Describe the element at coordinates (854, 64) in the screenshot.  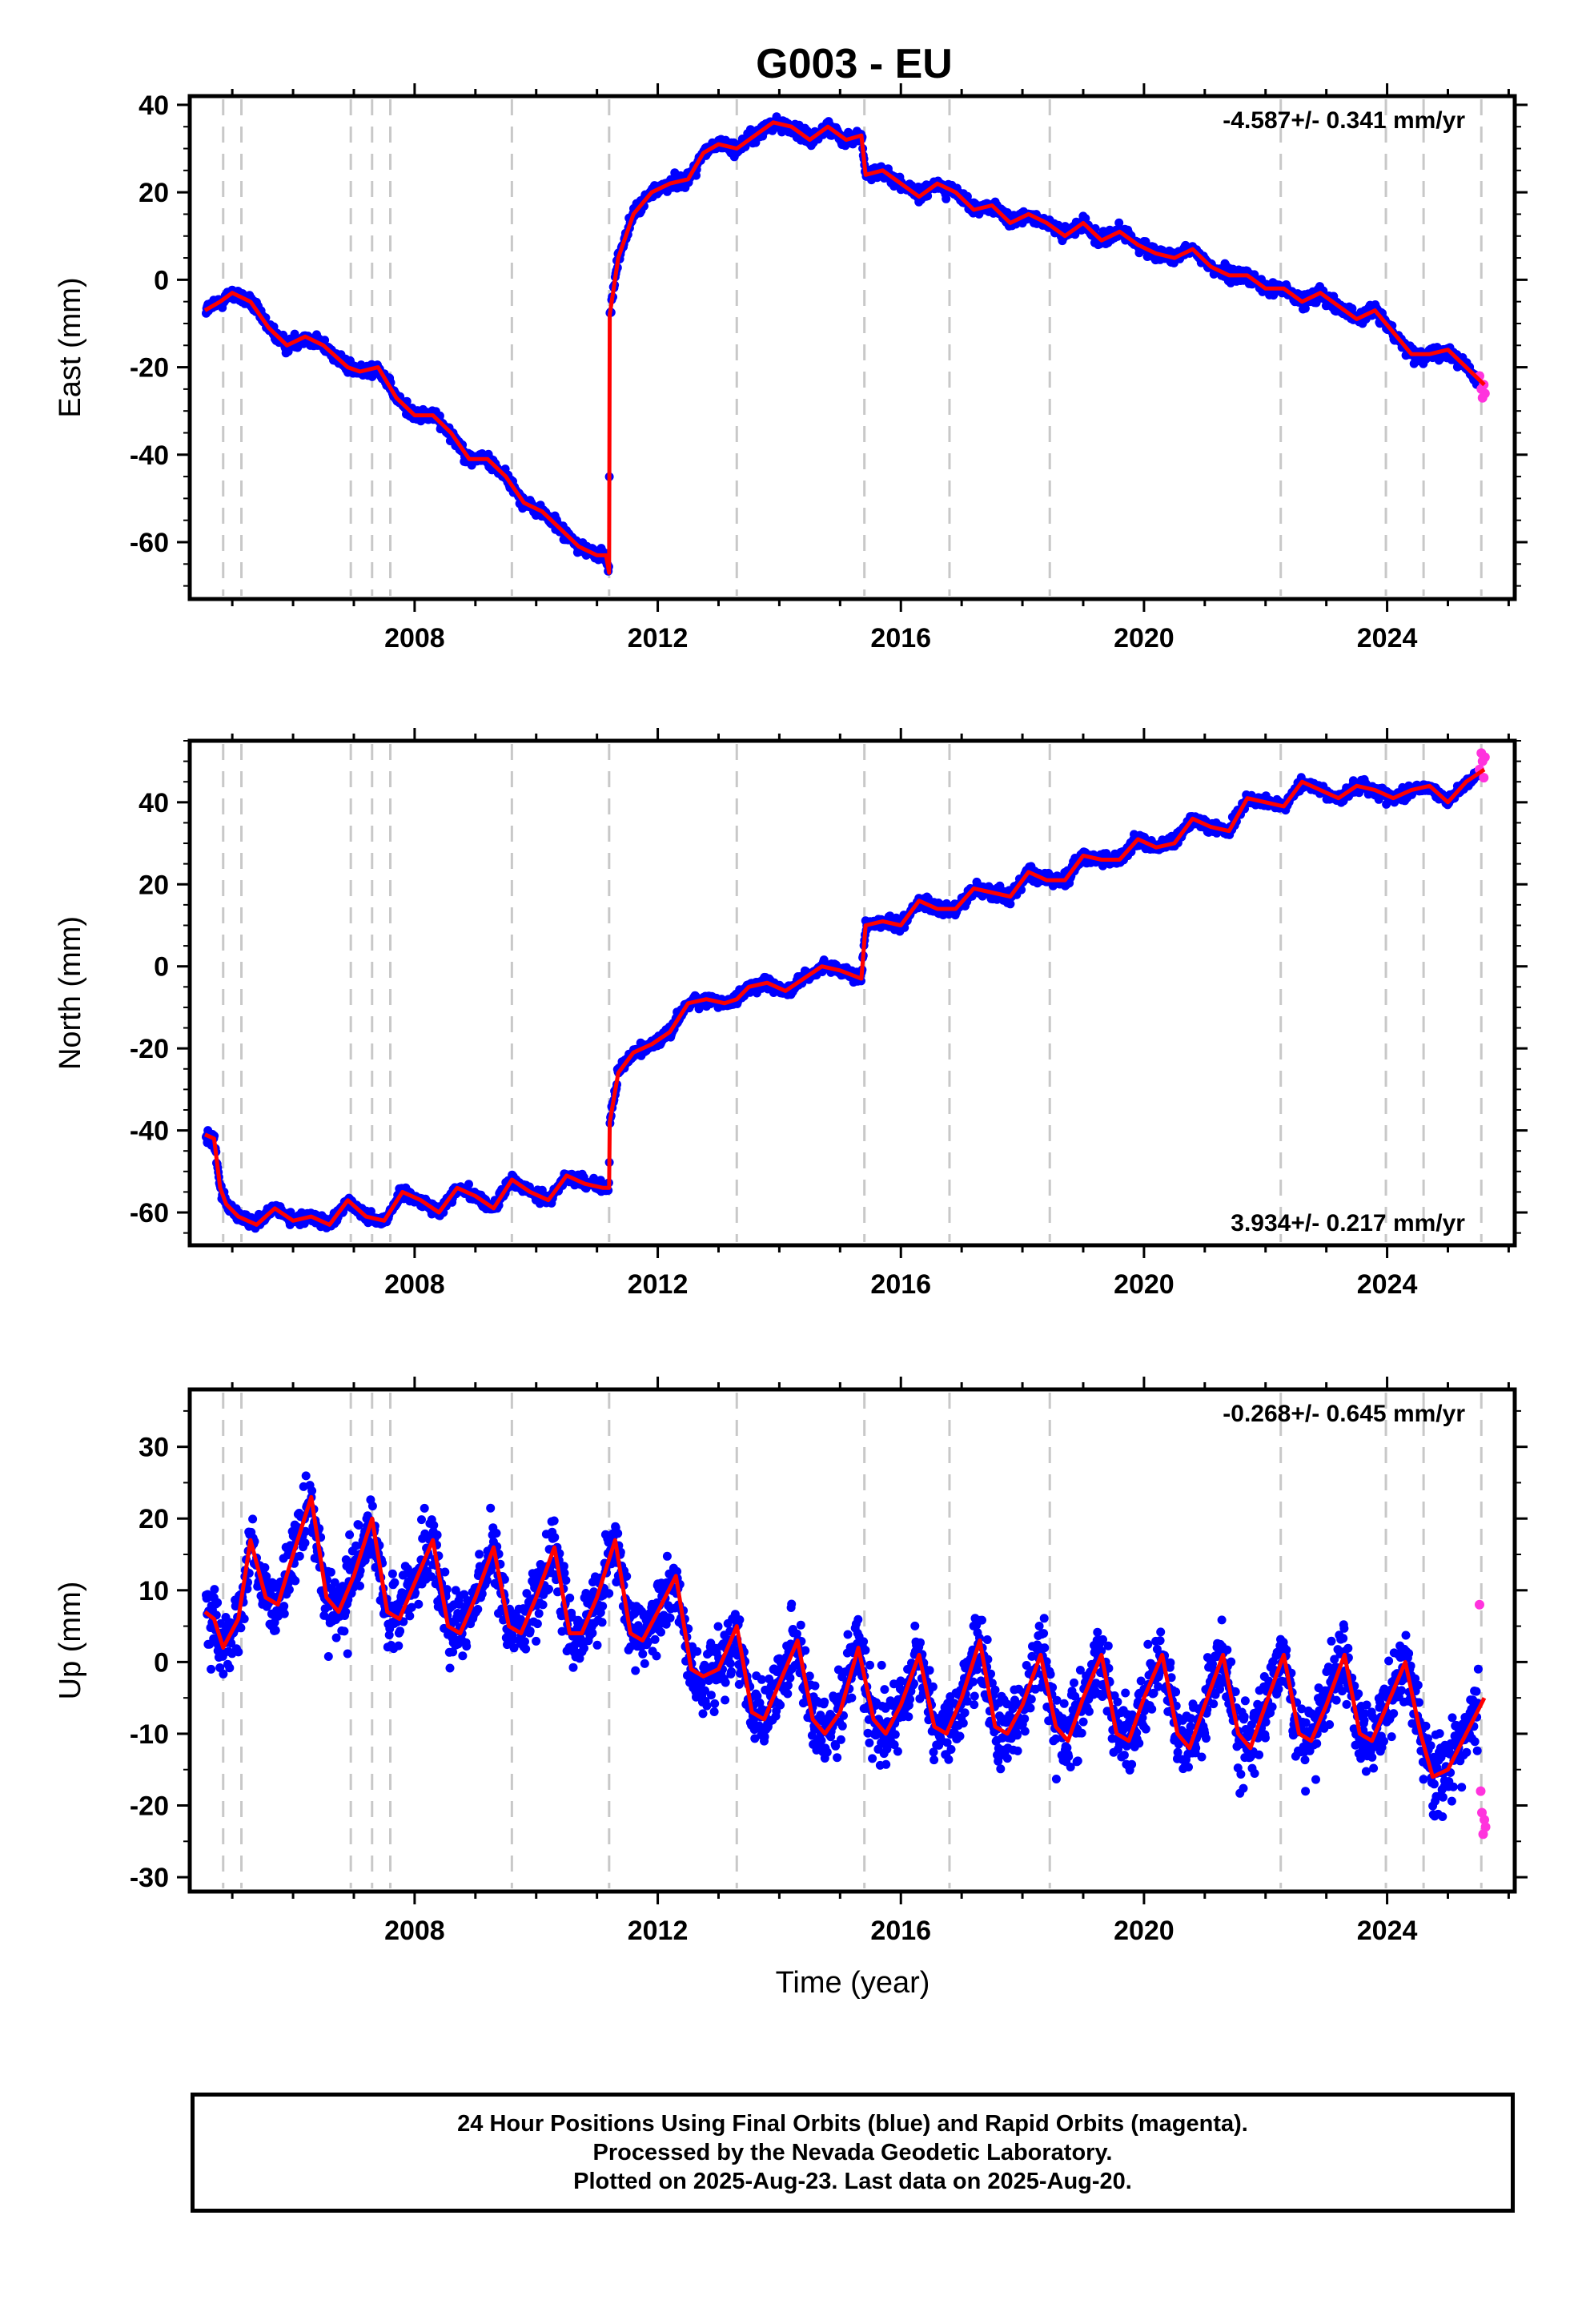
I see `plot-title: G003 - EU` at that location.